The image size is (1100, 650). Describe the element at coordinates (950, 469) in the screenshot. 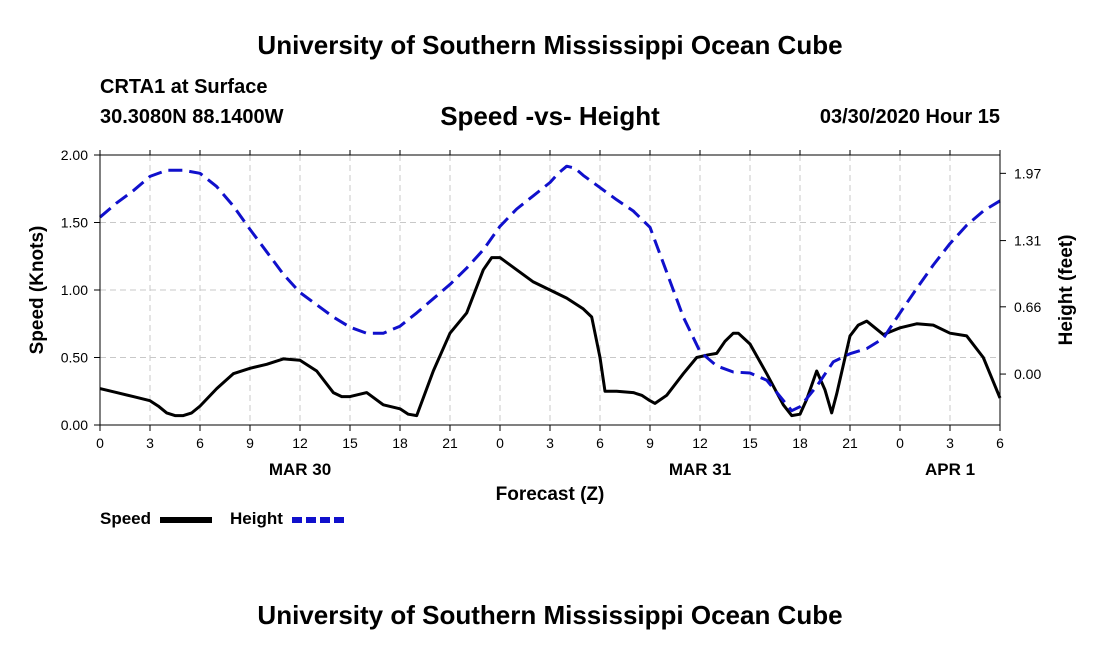

I see `date-label: APR 1` at that location.